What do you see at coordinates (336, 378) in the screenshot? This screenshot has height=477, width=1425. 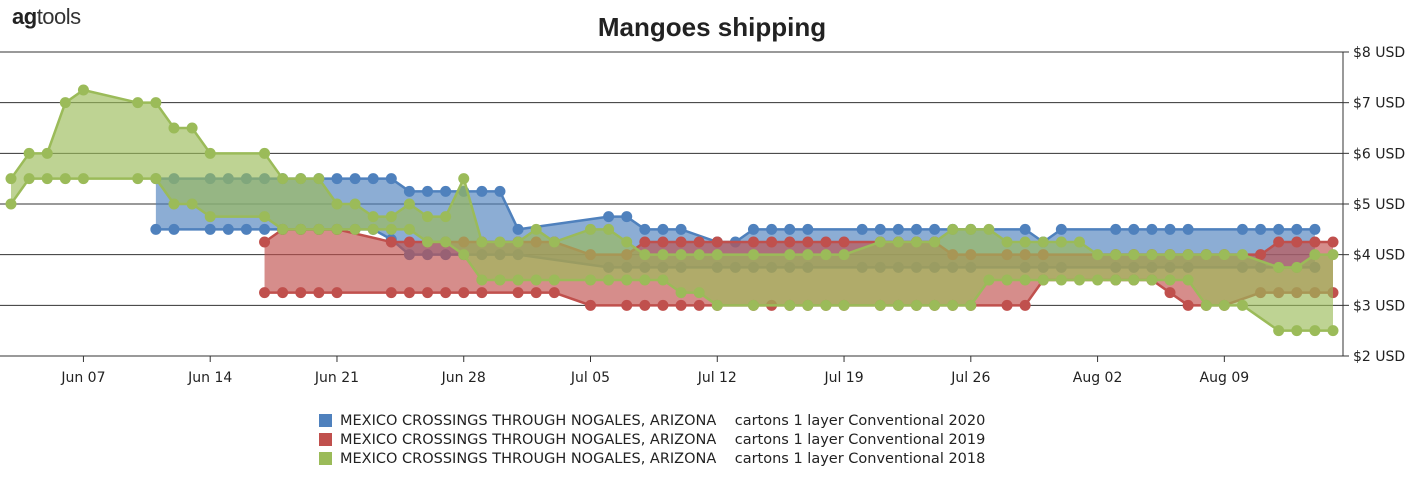 I see `x-tick-label: Jun 21` at bounding box center [336, 378].